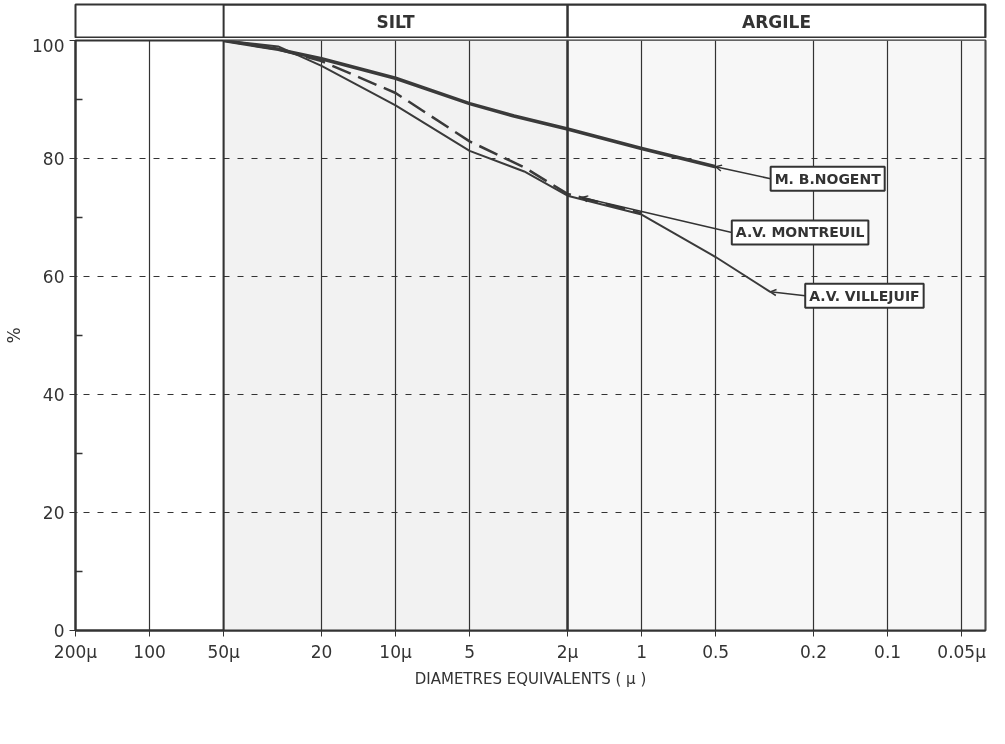  Describe the element at coordinates (800, 232) in the screenshot. I see `annotation: A.V. MONTREUIL` at that location.